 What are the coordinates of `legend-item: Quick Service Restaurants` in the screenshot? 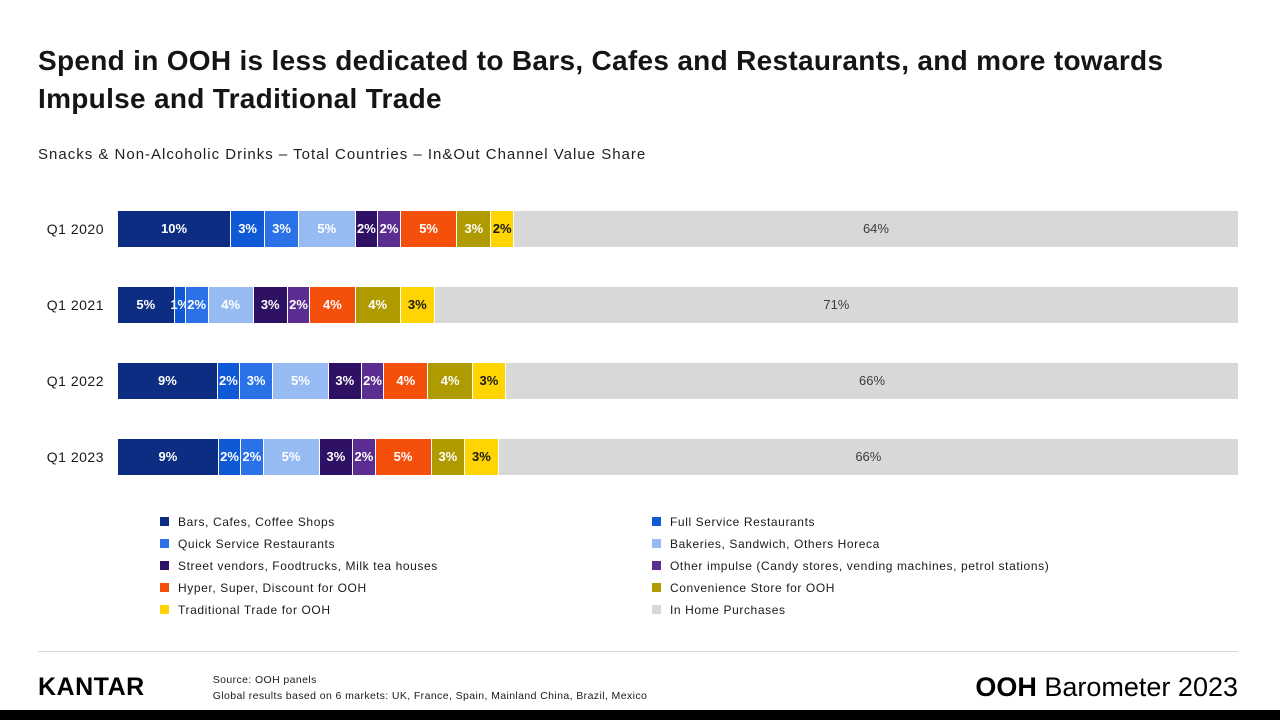 It's located at (406, 544).